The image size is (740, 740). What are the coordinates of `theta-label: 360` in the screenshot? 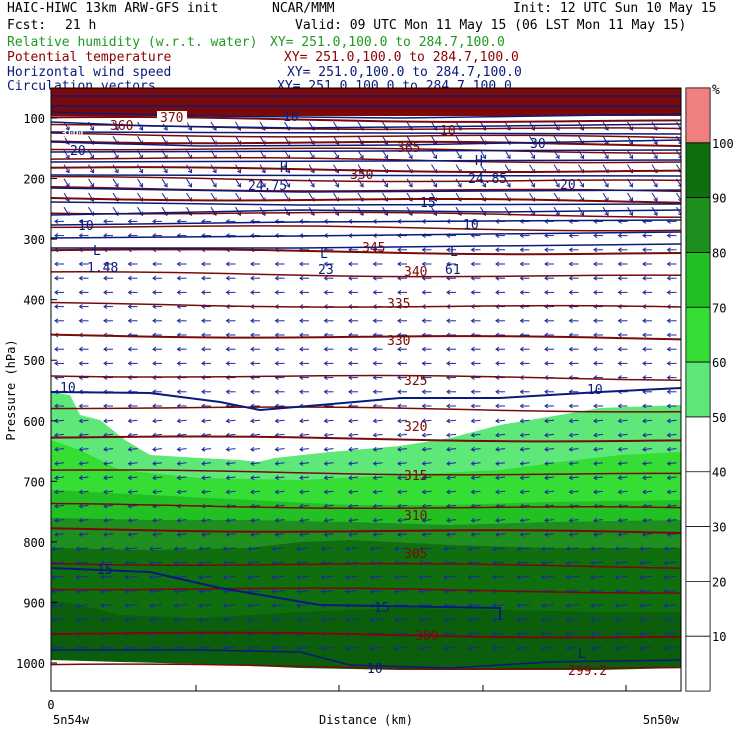 It's located at (121, 126).